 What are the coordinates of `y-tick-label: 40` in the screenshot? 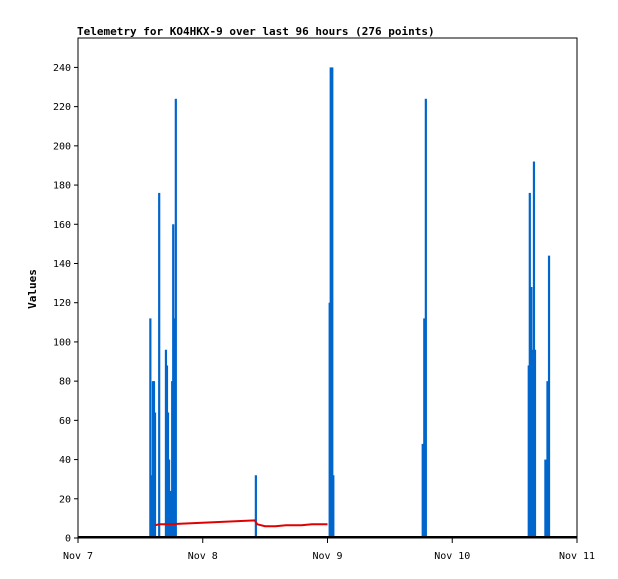 It's located at (65, 460).